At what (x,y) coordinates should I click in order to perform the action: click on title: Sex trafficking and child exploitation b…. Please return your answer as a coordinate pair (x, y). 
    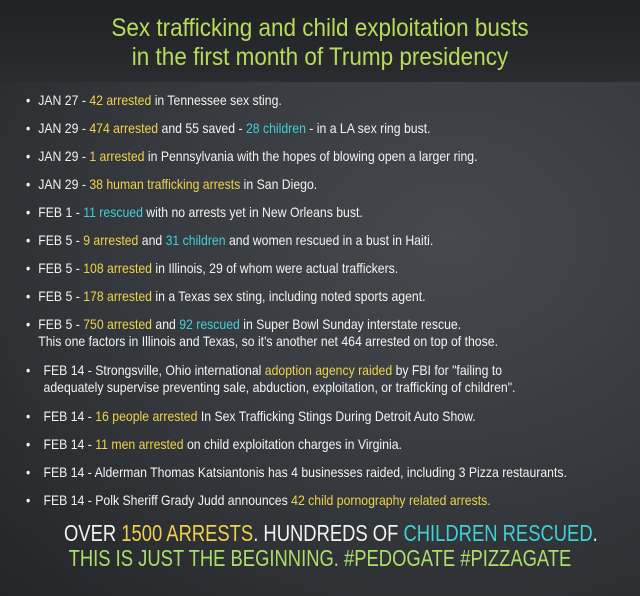
    Looking at the image, I should click on (320, 43).